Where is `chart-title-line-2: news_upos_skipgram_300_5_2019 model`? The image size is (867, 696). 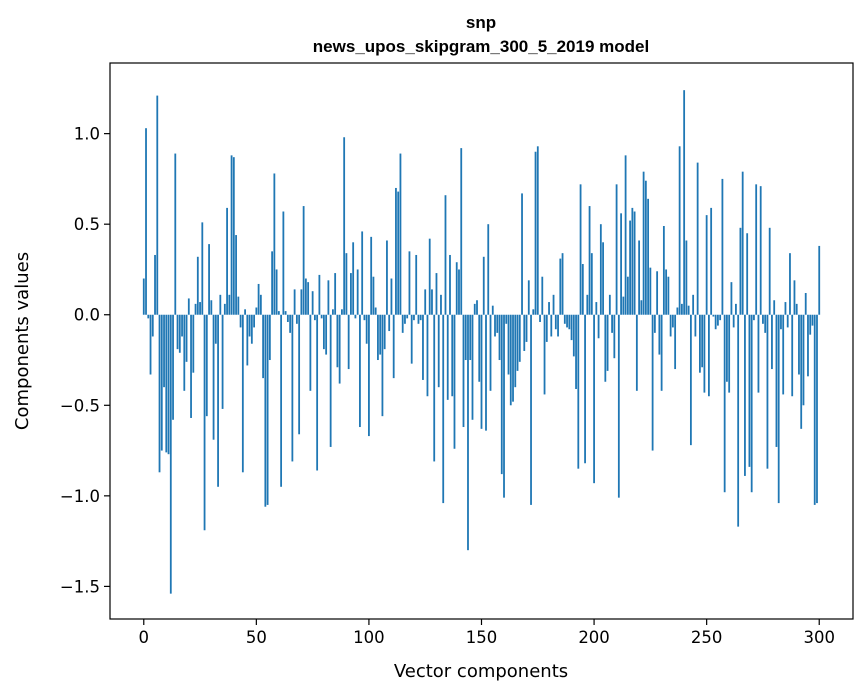 chart-title-line-2: news_upos_skipgram_300_5_2019 model is located at coordinates (481, 46).